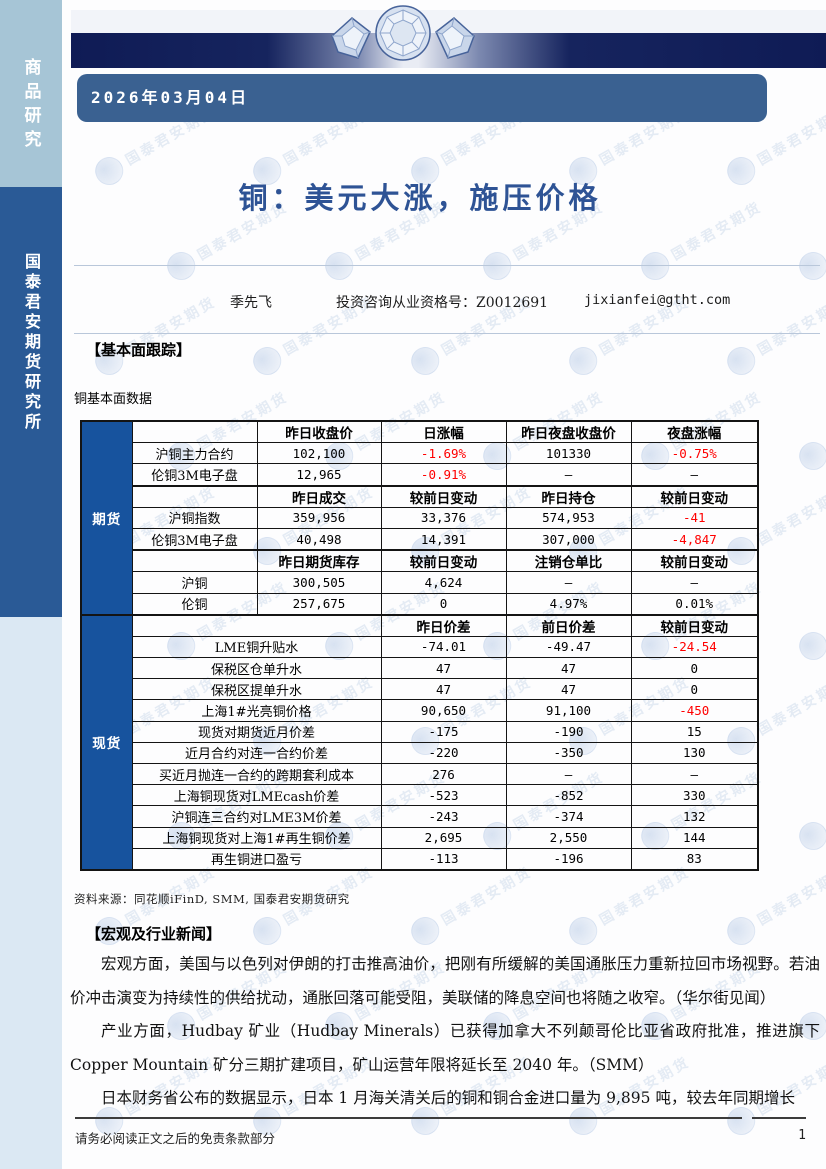 This screenshot has height=1169, width=826. What do you see at coordinates (447, 265) in the screenshot?
I see `divider-above-author` at bounding box center [447, 265].